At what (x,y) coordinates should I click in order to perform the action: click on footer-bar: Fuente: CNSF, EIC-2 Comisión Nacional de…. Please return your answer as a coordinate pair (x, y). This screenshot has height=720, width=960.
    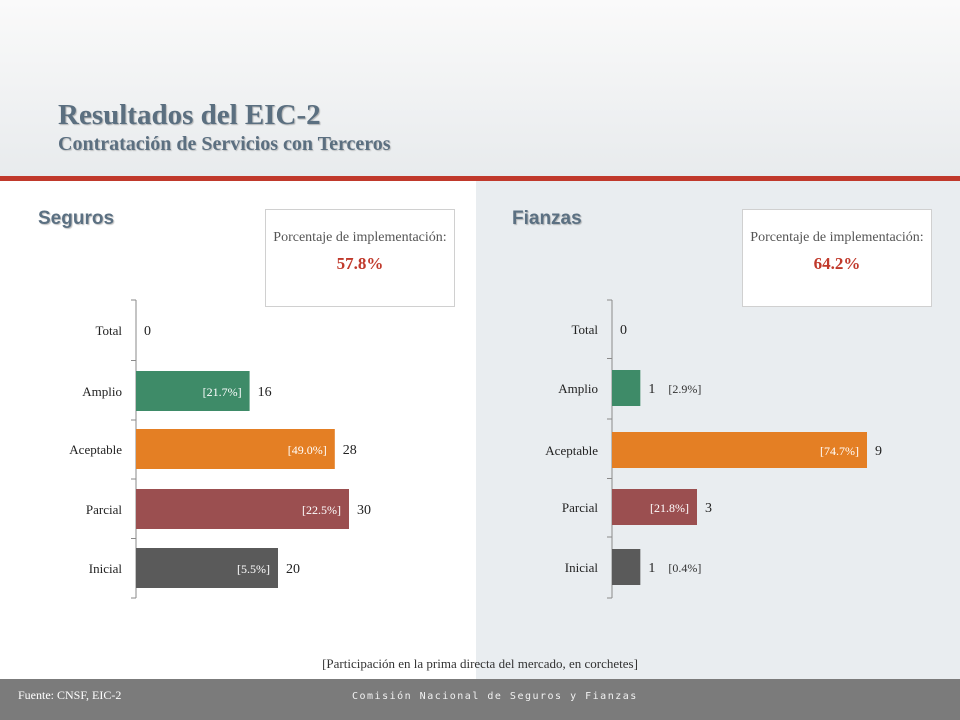
    Looking at the image, I should click on (480, 699).